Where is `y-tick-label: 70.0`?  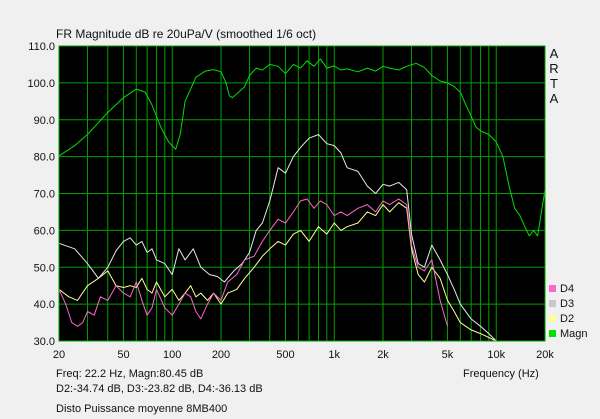
y-tick-label: 70.0 is located at coordinates (44, 195).